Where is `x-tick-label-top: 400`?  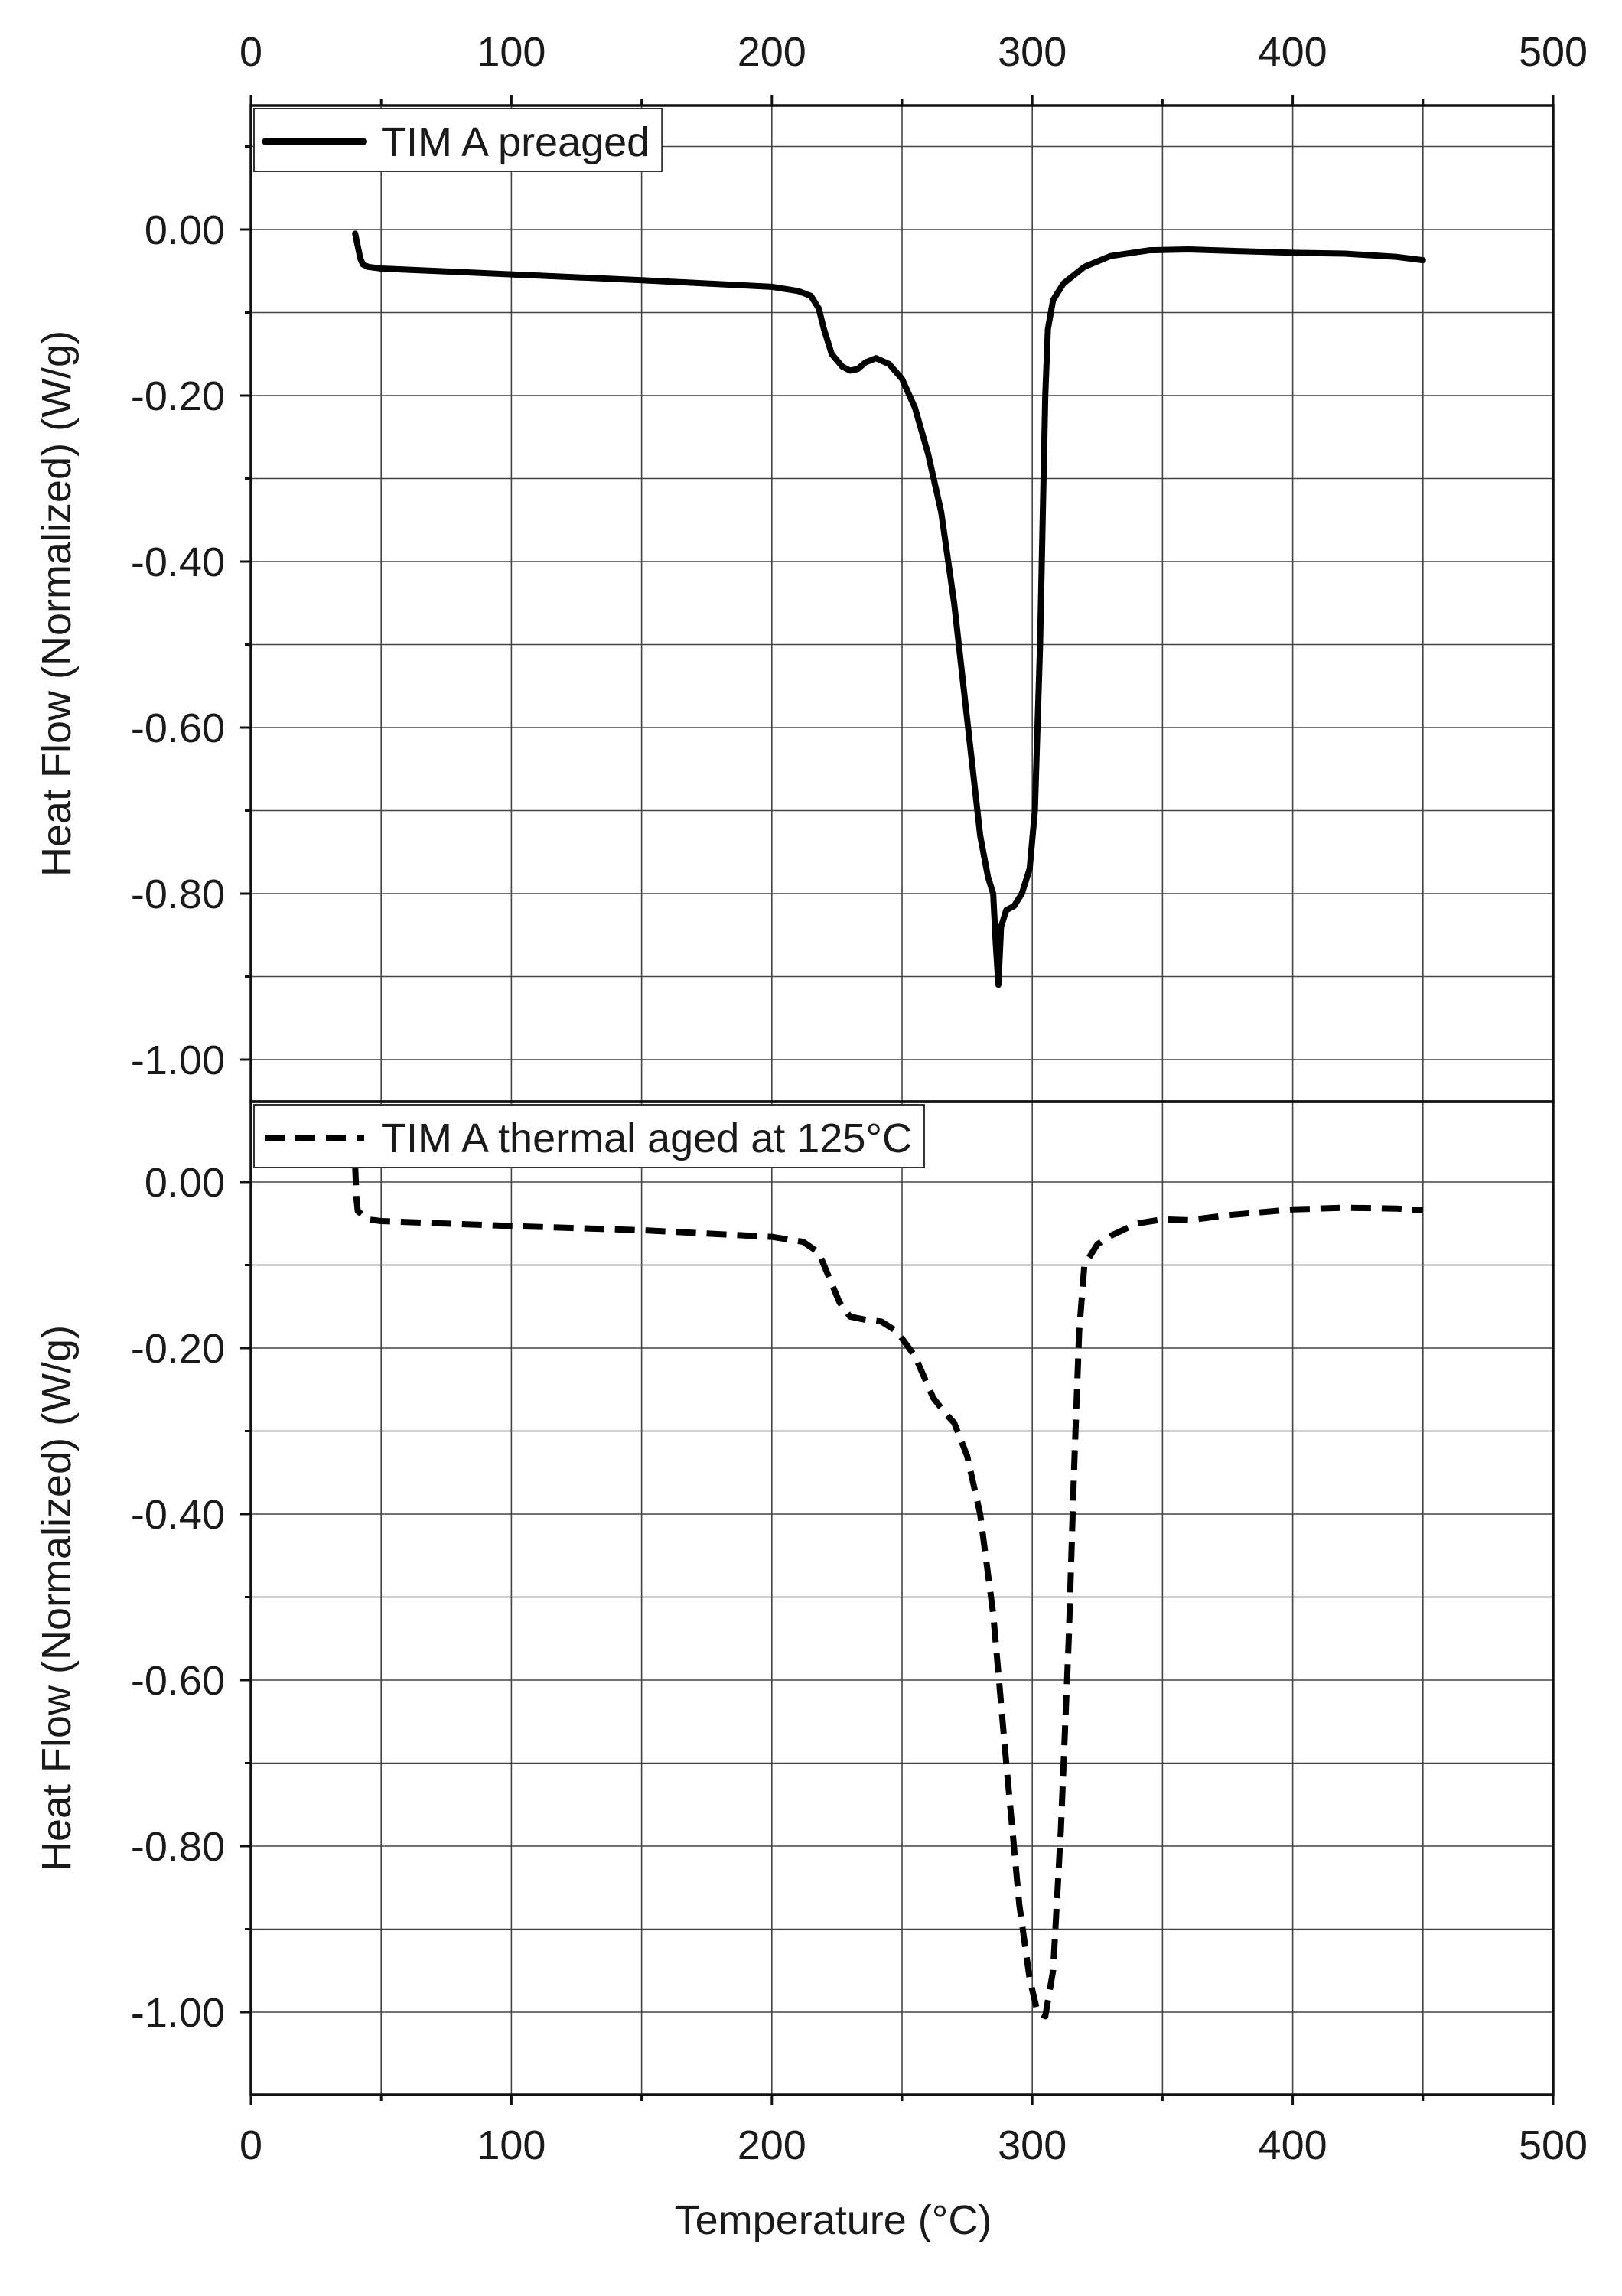 x-tick-label-top: 400 is located at coordinates (1293, 52).